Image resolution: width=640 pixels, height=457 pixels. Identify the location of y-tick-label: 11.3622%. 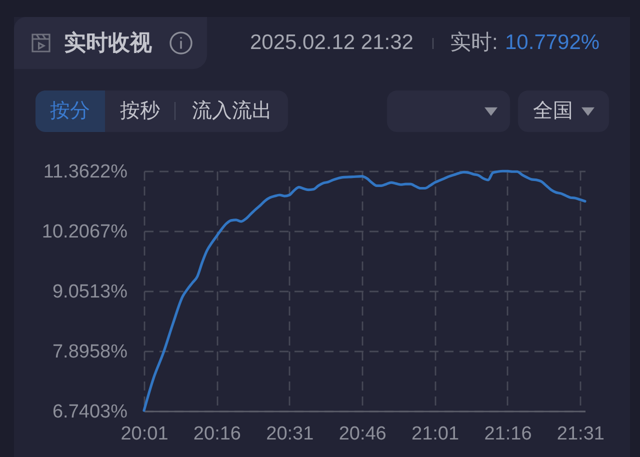
(85, 172).